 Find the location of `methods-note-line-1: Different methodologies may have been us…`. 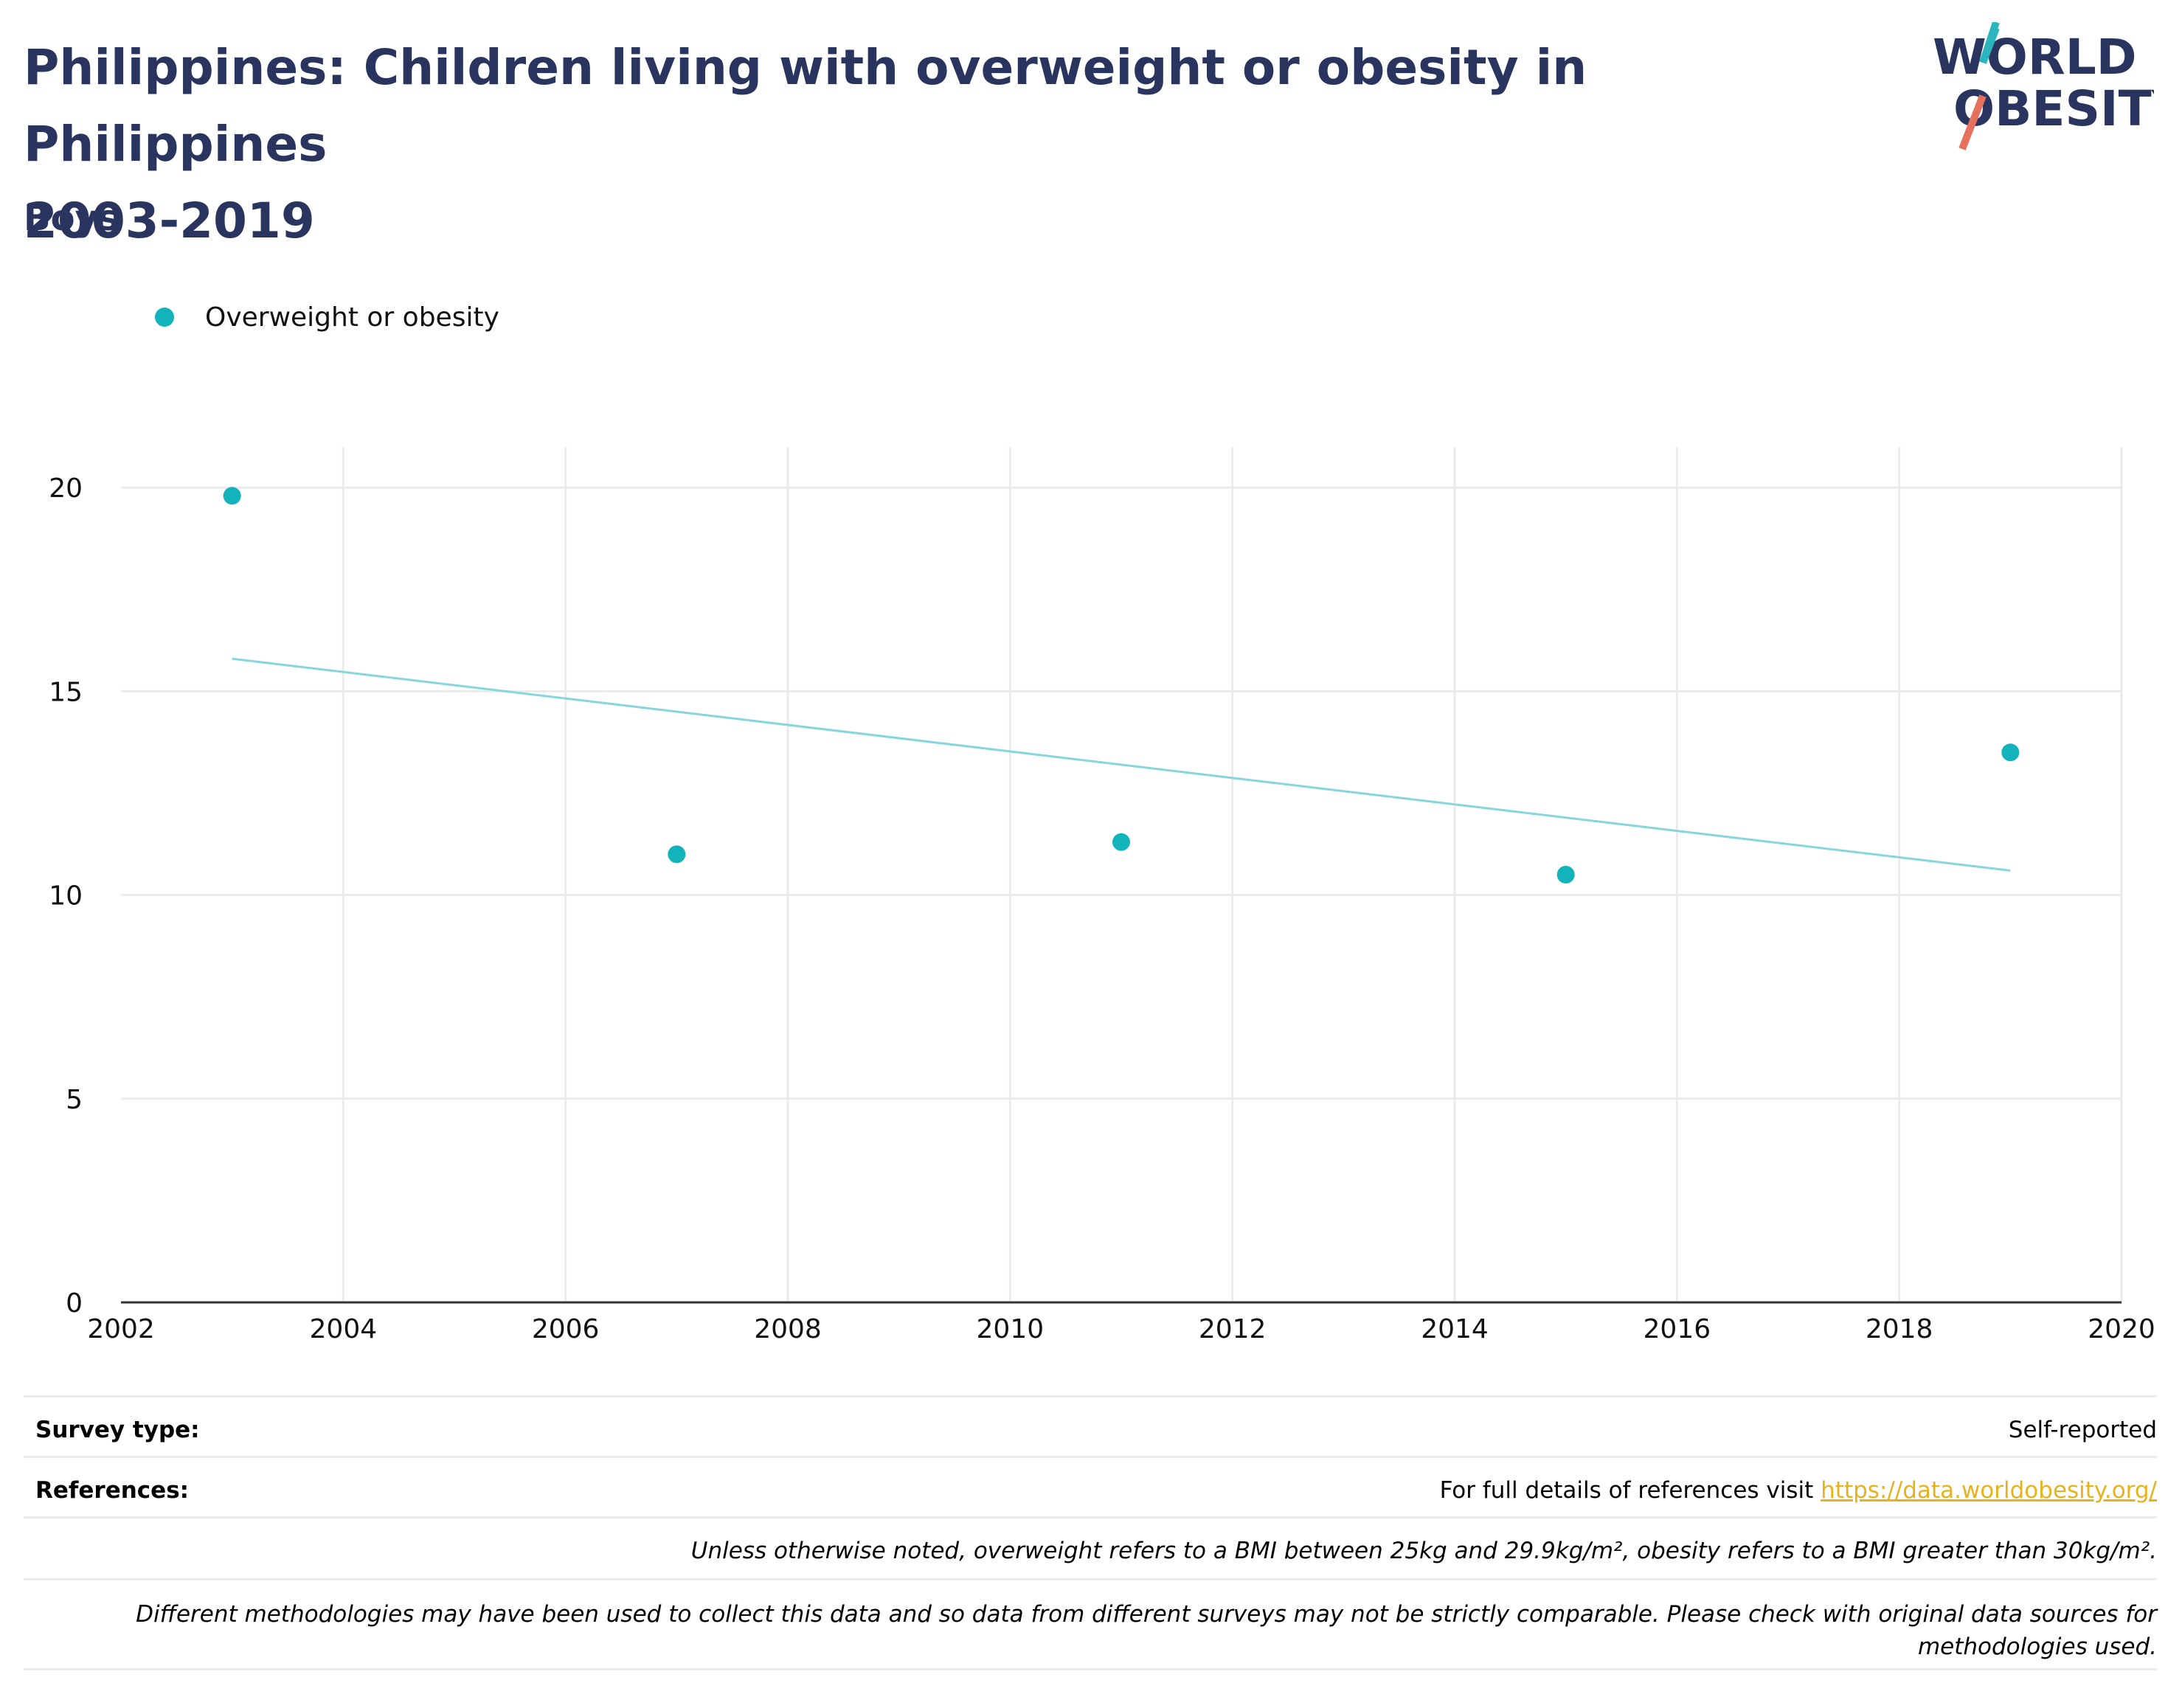

methods-note-line-1: Different methodologies may have been us… is located at coordinates (1146, 1614).